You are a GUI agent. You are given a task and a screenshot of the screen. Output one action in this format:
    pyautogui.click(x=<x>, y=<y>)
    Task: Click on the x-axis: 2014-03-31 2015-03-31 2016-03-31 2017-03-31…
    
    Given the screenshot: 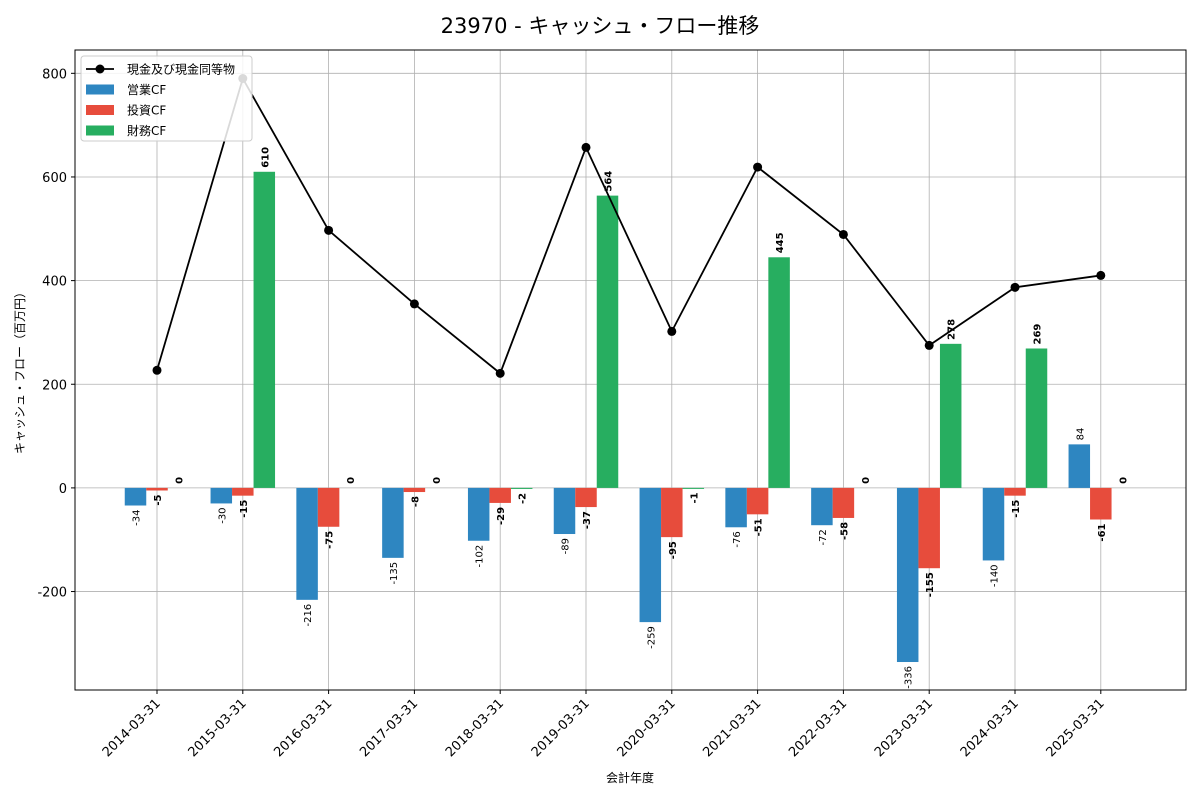 What is the action you would take?
    pyautogui.click(x=604, y=725)
    